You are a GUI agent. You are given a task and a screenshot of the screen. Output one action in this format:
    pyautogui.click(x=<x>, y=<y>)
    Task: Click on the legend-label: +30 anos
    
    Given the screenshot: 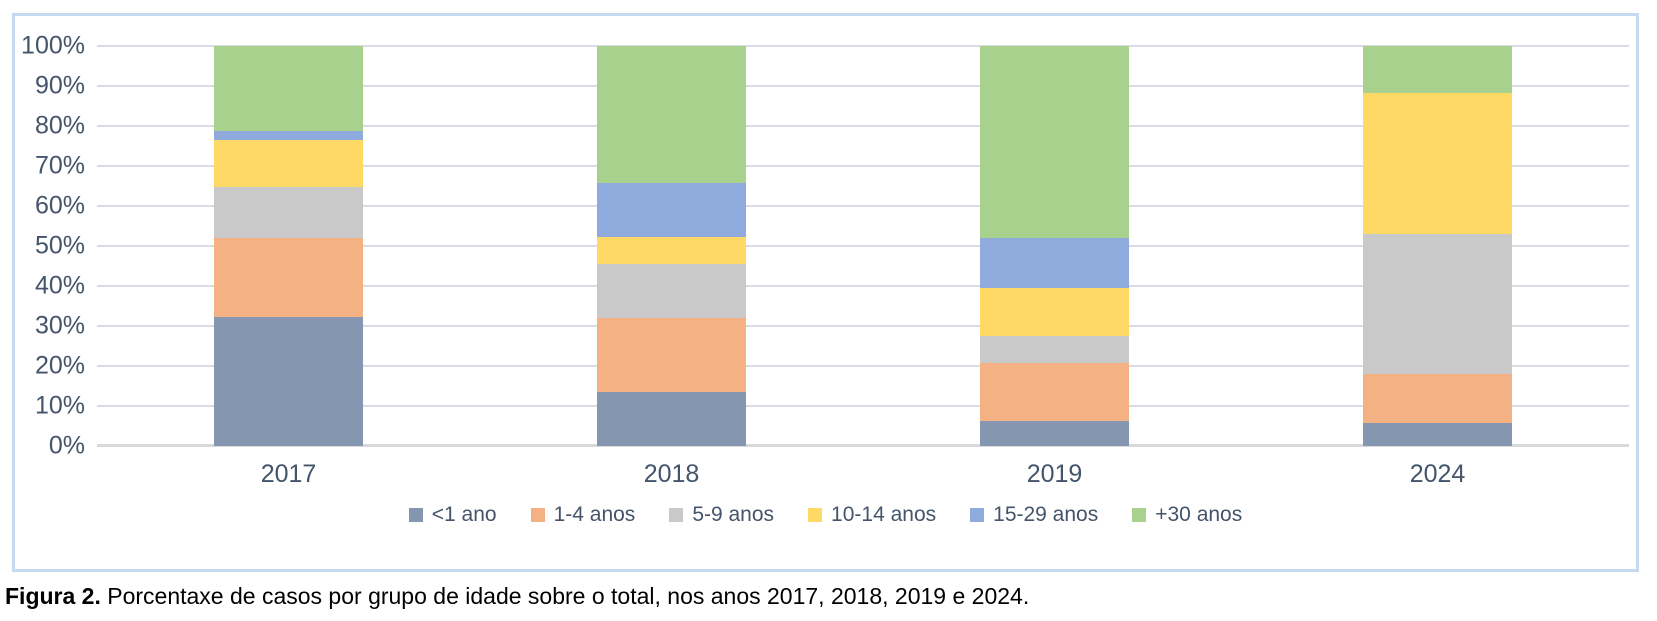 What is the action you would take?
    pyautogui.click(x=1199, y=514)
    